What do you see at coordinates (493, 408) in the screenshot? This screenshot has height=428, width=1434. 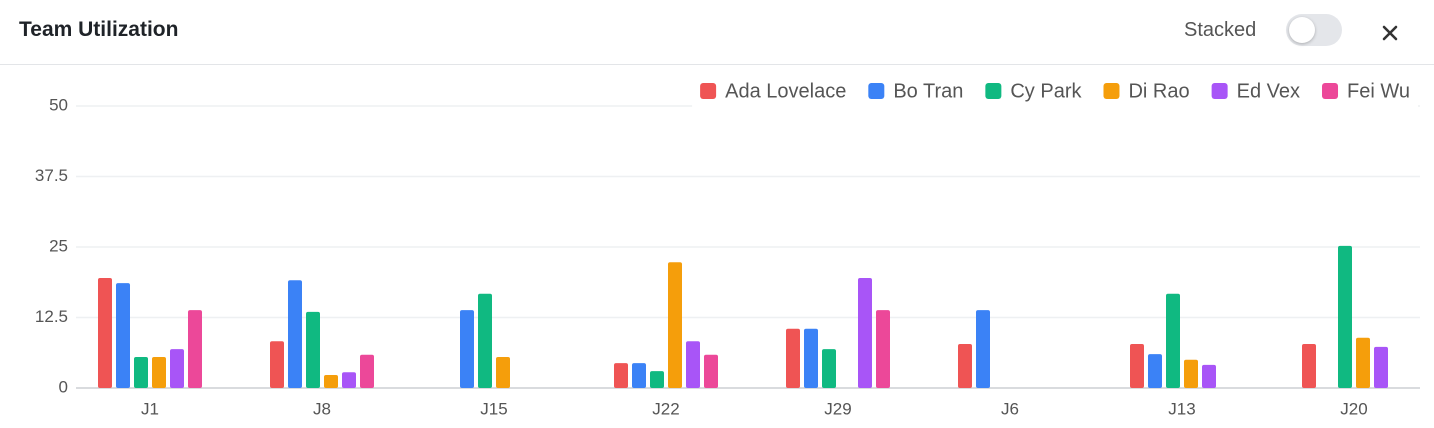 I see `x-tick-label: J15` at bounding box center [493, 408].